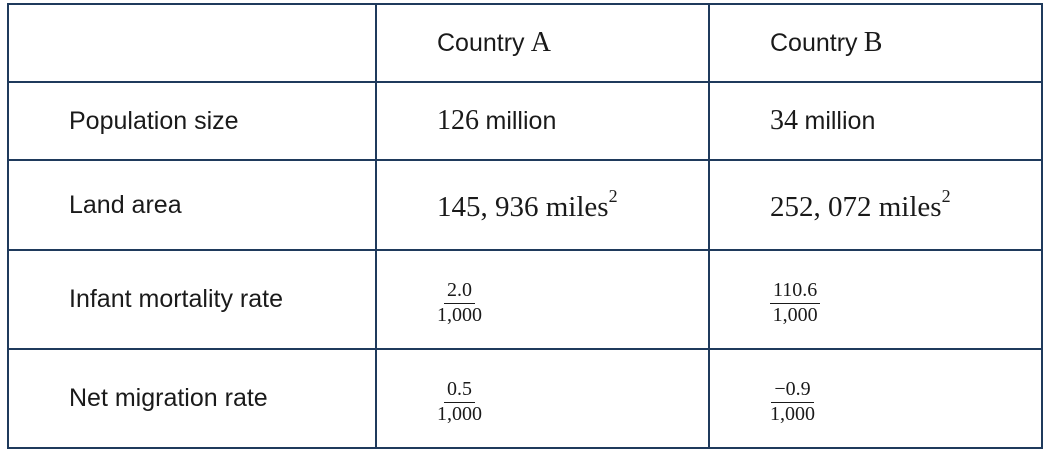 This screenshot has width=1050, height=458. I want to click on header-country-b-word: Country, so click(814, 43).